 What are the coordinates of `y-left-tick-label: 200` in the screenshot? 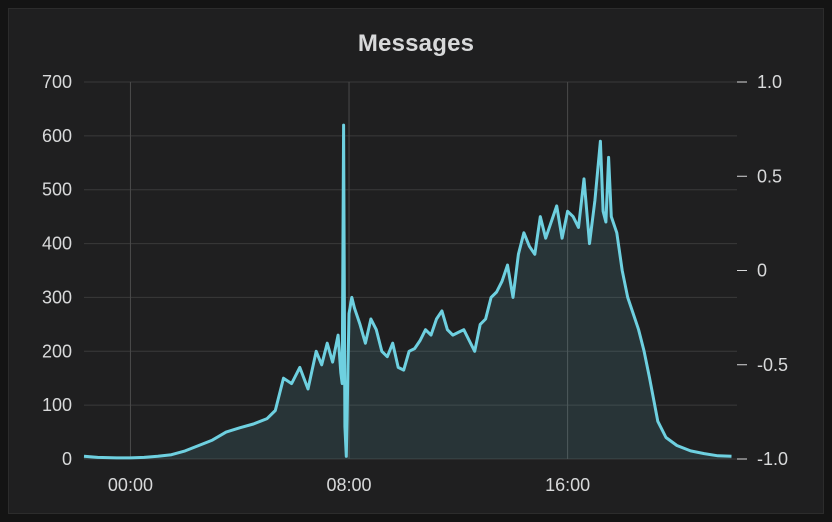 It's located at (57, 351).